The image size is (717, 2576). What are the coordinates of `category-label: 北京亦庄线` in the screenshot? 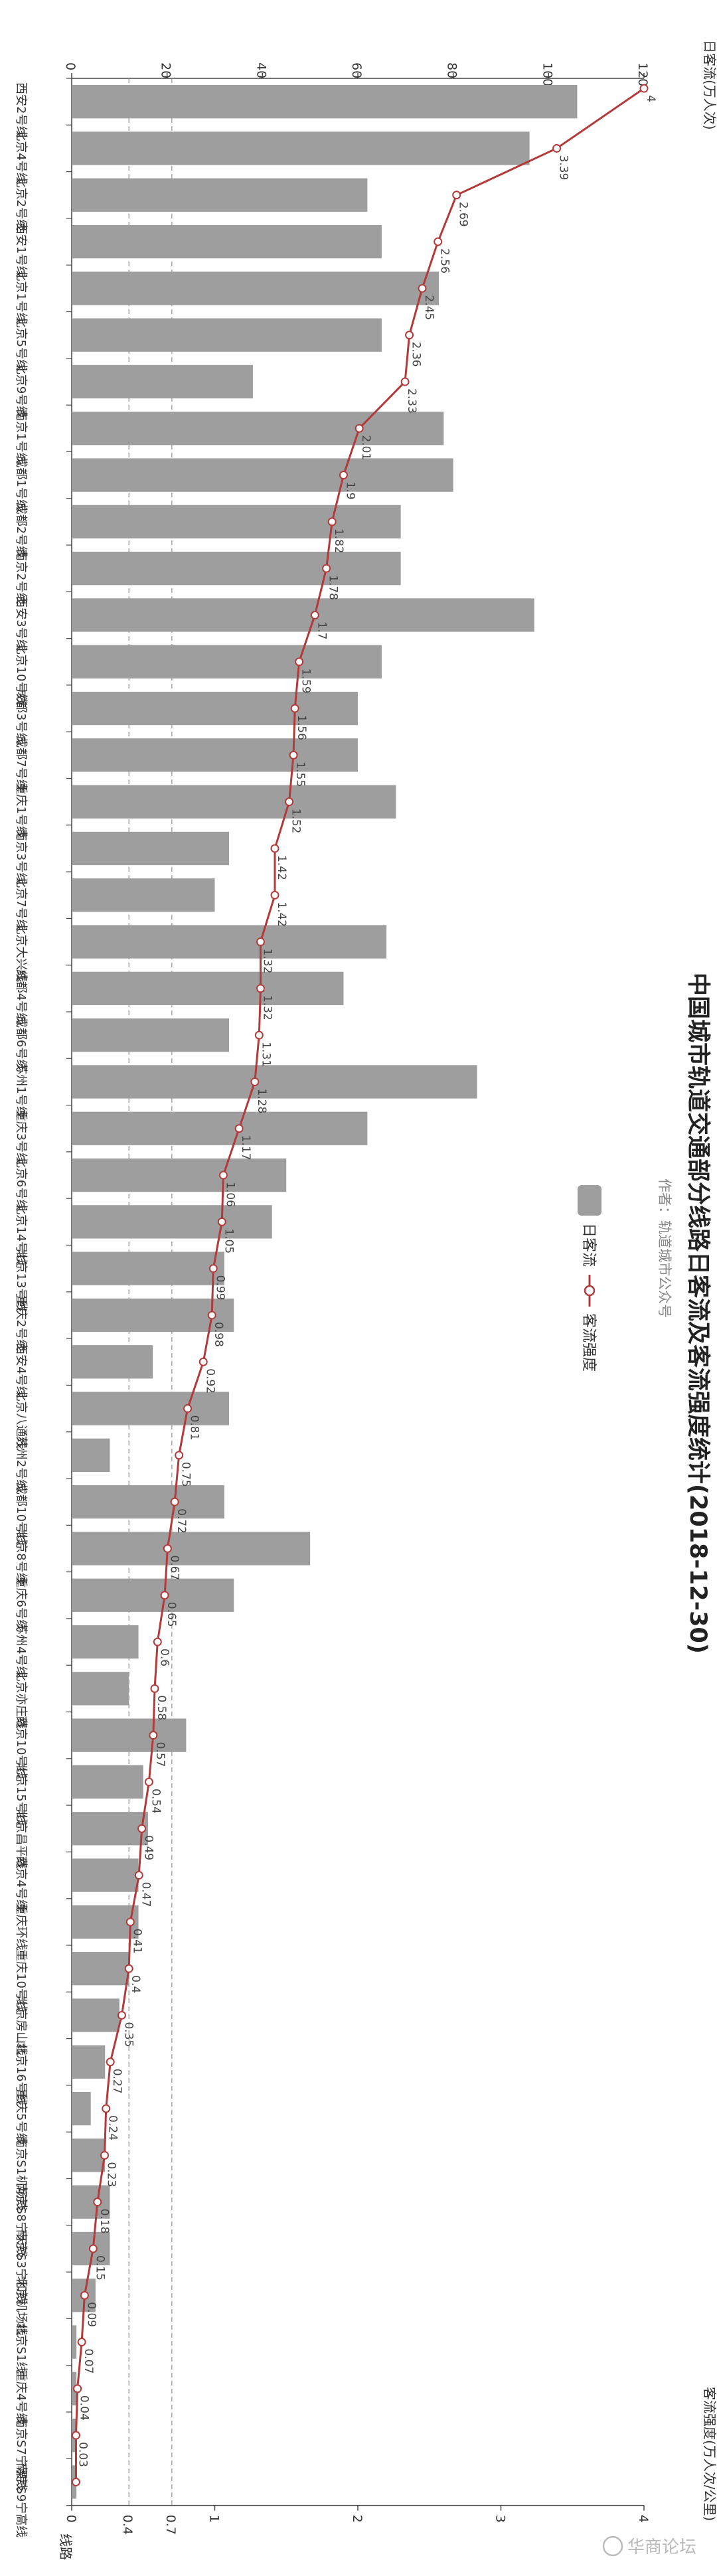 It's located at (21, 1699).